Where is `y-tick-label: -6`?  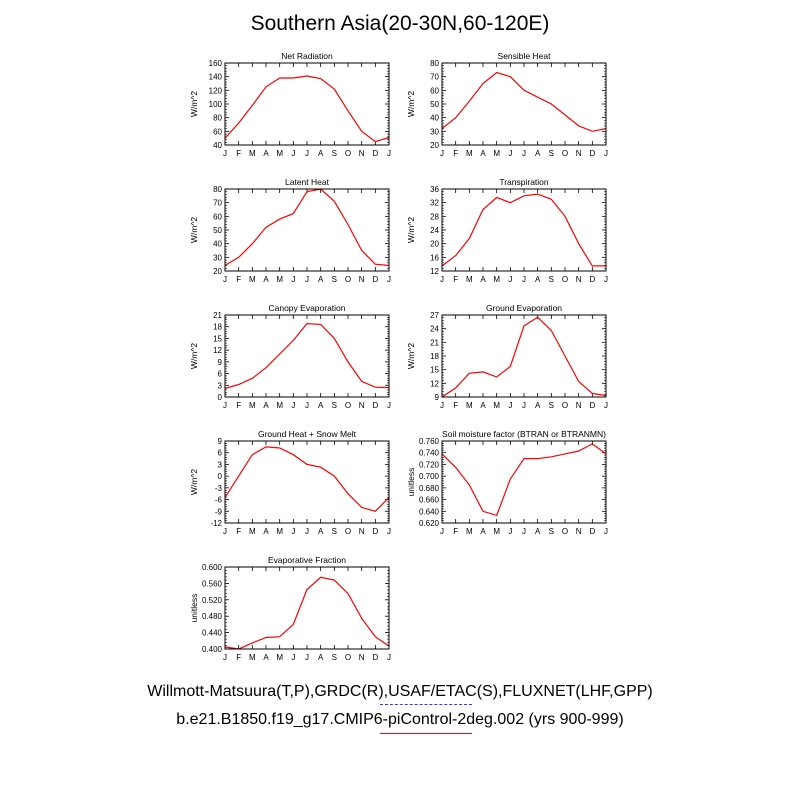
y-tick-label: -6 is located at coordinates (219, 500).